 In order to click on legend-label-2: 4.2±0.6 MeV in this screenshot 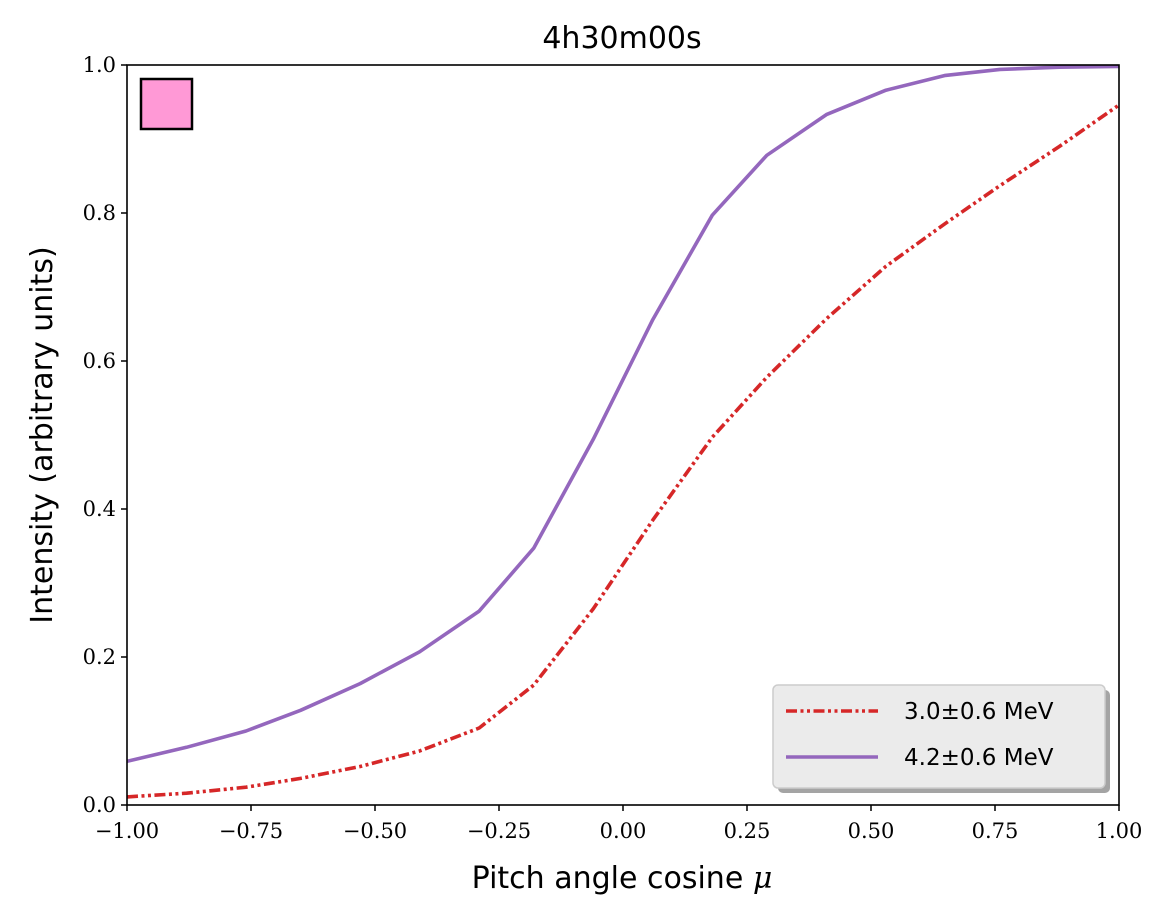, I will do `click(979, 758)`.